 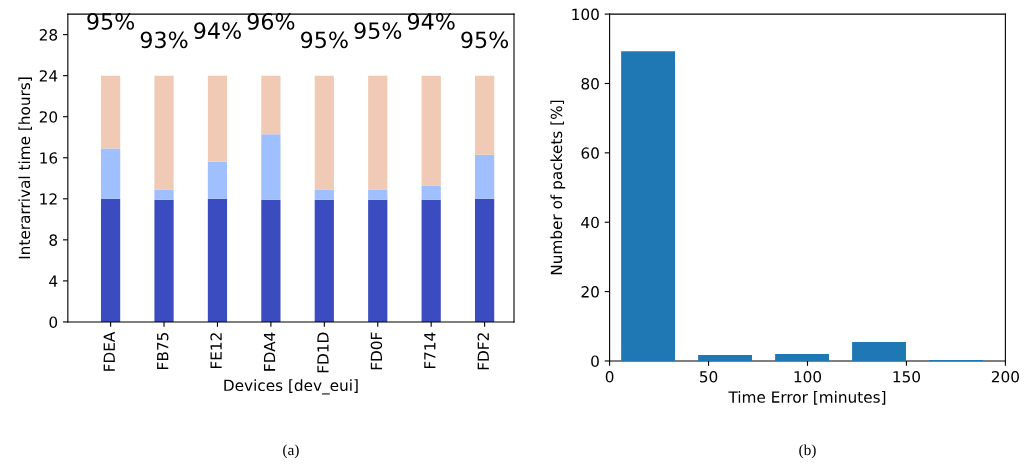 I want to click on x-axis-title: Time Error [minutes], so click(x=807, y=398).